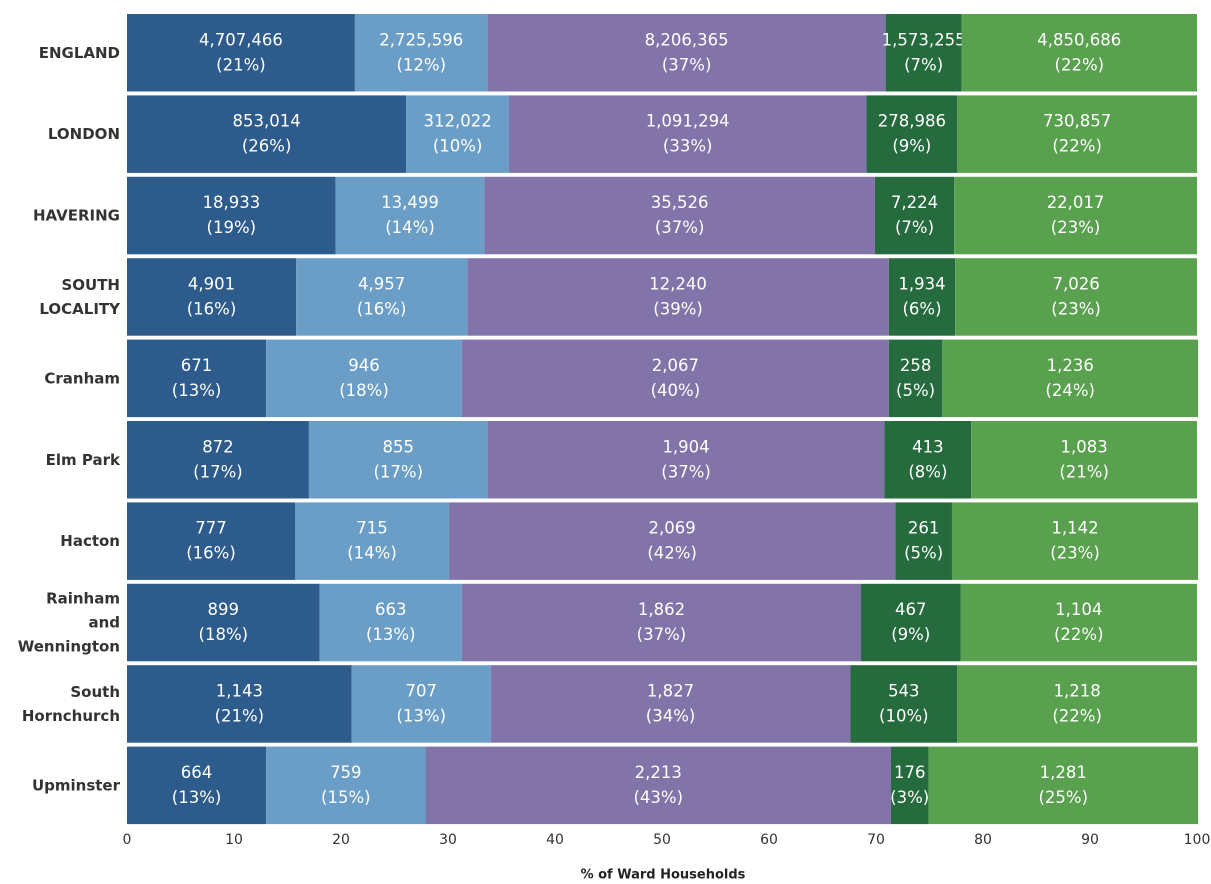 This screenshot has width=1211, height=884. Describe the element at coordinates (680, 202) in the screenshot. I see `count-label: 35,526` at that location.